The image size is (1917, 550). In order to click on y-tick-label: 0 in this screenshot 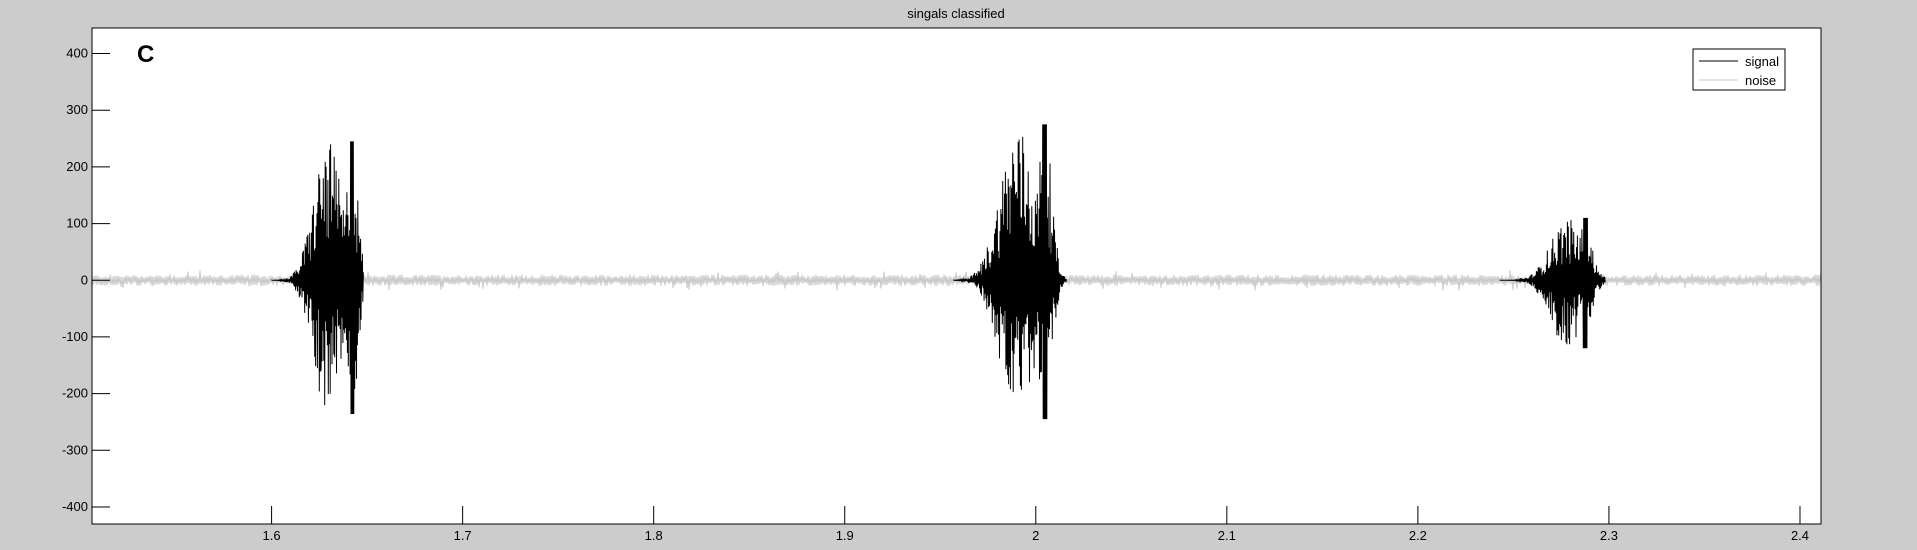, I will do `click(84, 279)`.